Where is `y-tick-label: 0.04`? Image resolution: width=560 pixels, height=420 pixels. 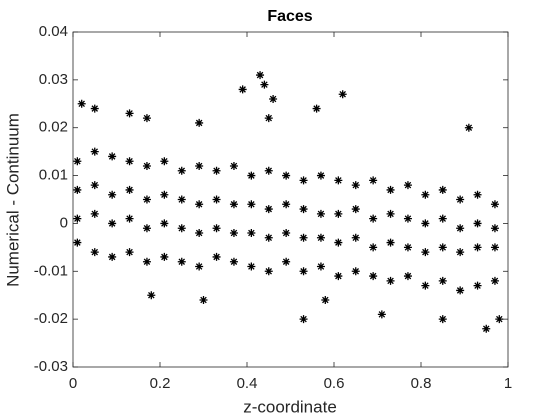
y-tick-label: 0.04 is located at coordinates (53, 31).